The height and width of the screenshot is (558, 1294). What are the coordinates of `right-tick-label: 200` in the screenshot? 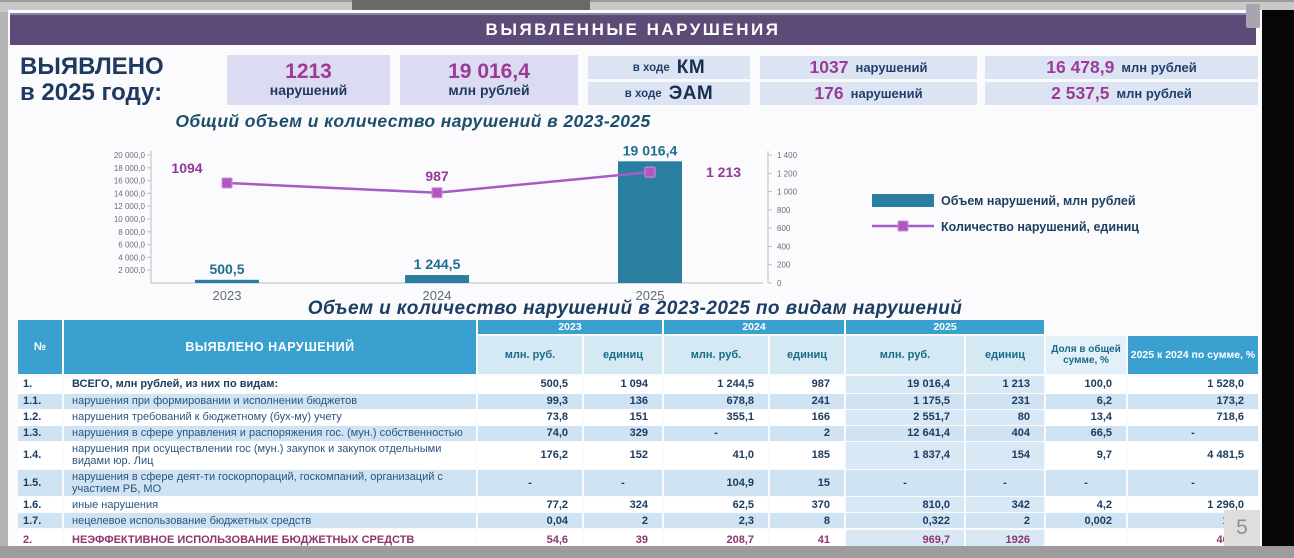 It's located at (784, 265).